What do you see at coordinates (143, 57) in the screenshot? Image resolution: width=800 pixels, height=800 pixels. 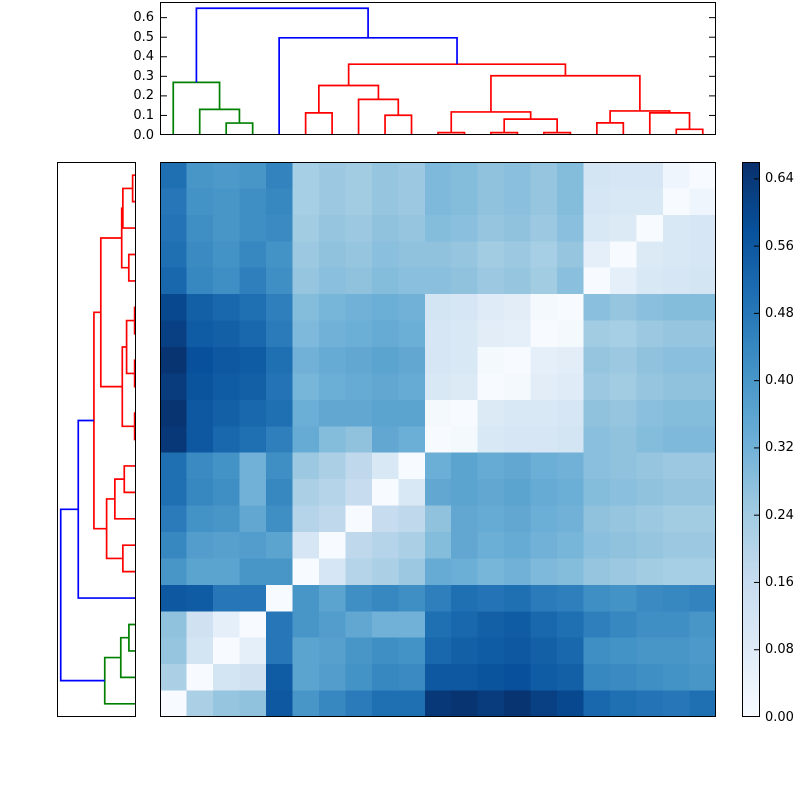 I see `top-dendrogram-y-tick-label: 0.4` at bounding box center [143, 57].